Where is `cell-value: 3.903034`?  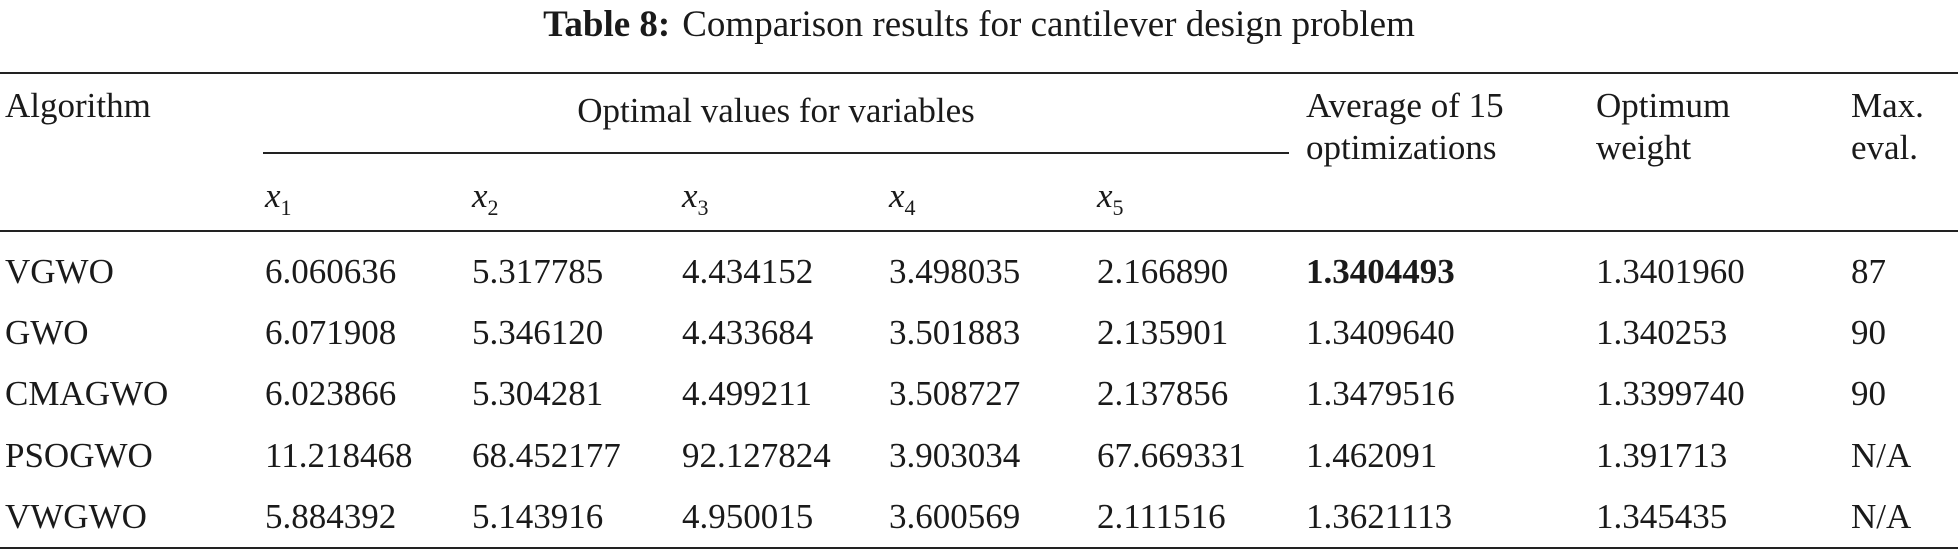 cell-value: 3.903034 is located at coordinates (955, 455).